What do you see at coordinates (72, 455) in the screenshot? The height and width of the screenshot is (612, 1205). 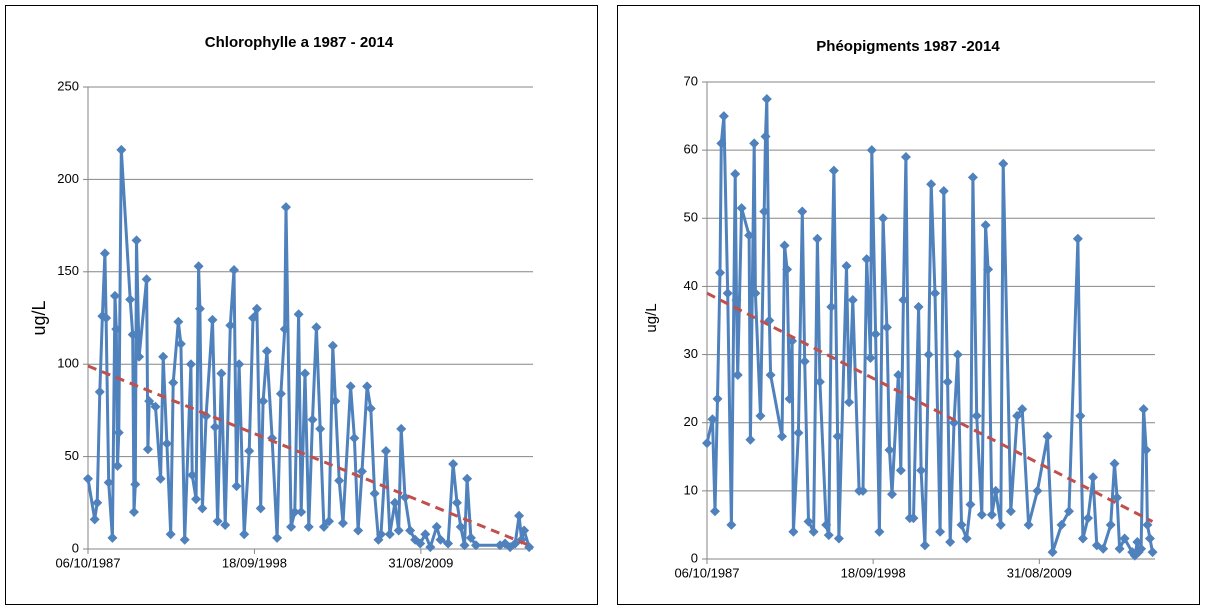 I see `y-tick-label: 50` at bounding box center [72, 455].